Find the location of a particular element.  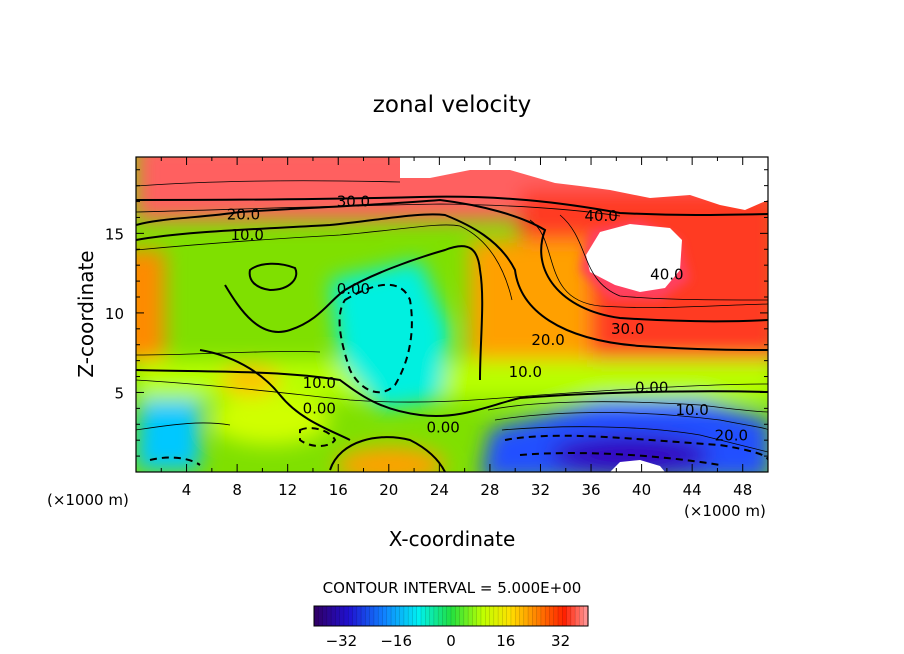

colorbar-ticks: −32 −16 0 16 32 is located at coordinates (448, 641).